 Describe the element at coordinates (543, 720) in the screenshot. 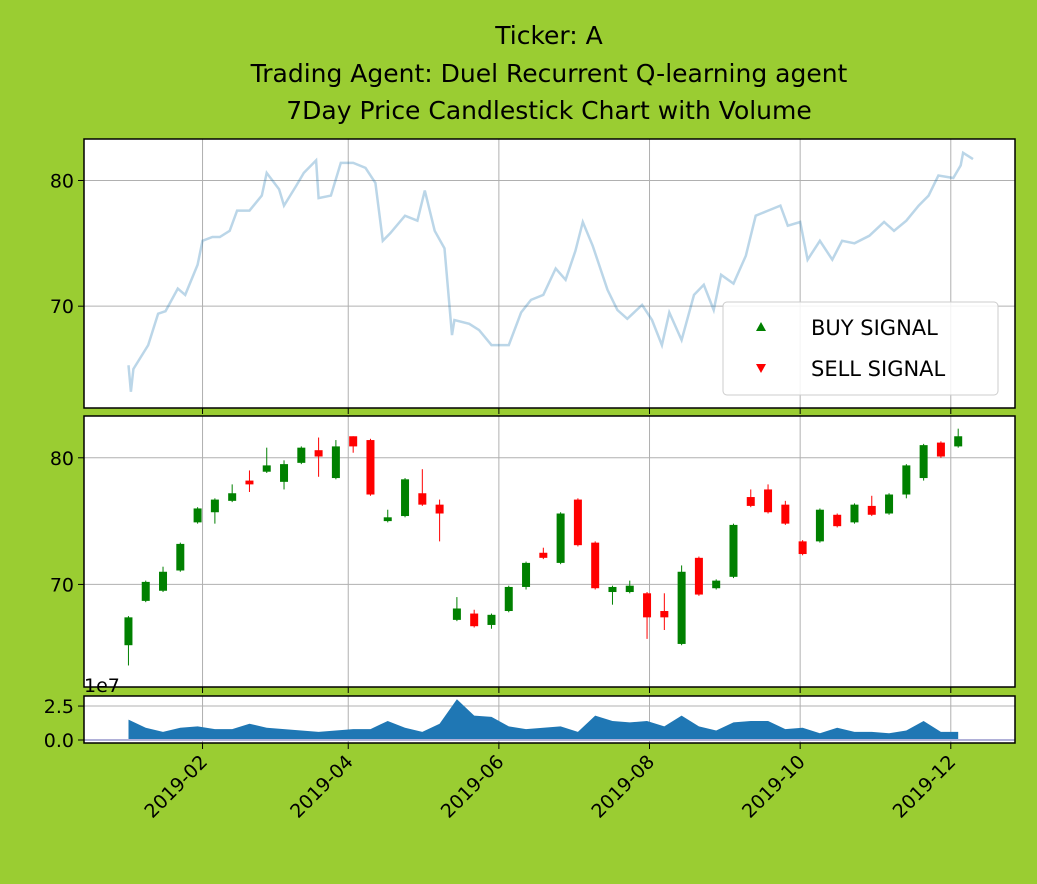

I see `volume-area` at that location.